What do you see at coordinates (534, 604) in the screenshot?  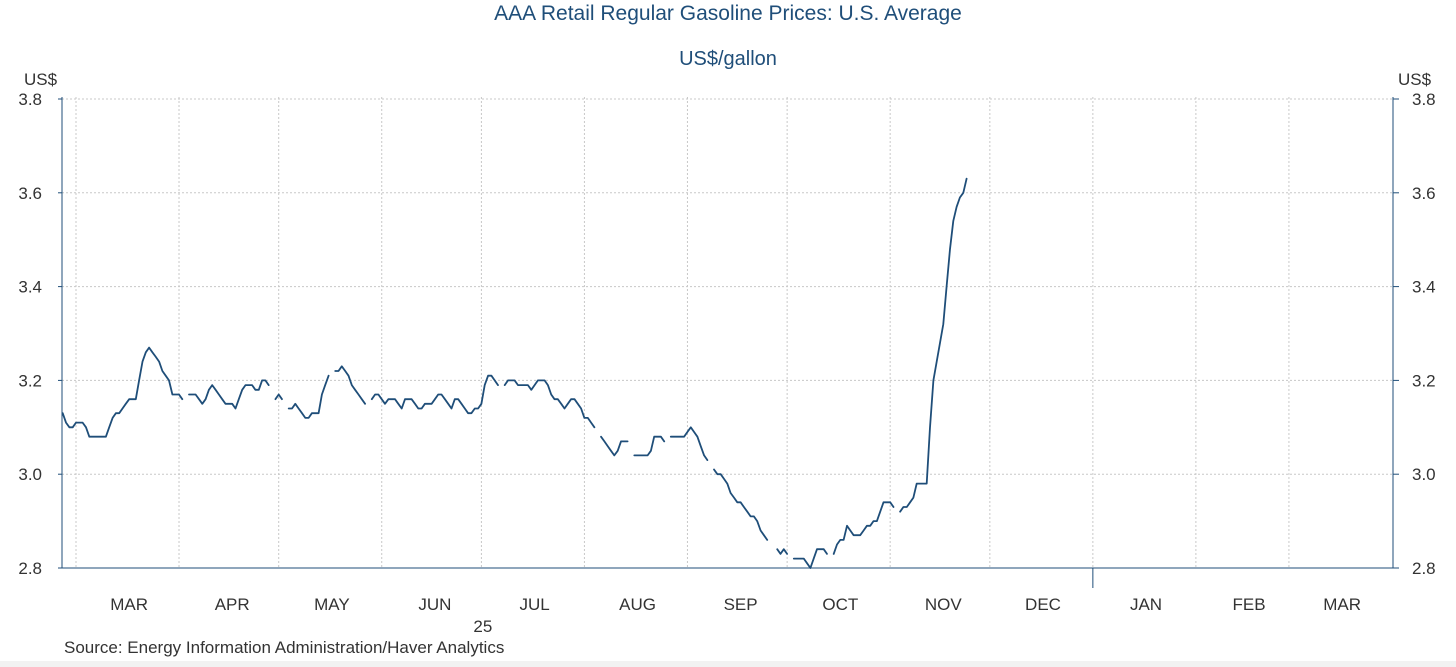 I see `month-label: JUL` at bounding box center [534, 604].